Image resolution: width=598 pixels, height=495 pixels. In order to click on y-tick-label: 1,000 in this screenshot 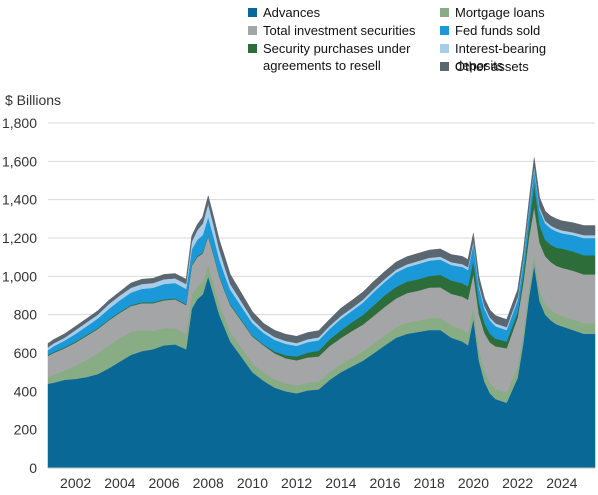, I will do `click(19, 276)`.